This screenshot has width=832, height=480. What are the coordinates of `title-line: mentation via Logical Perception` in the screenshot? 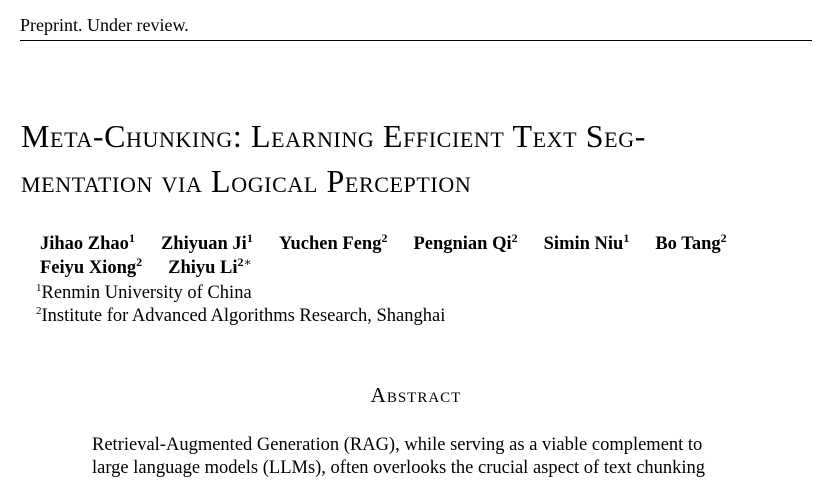 It's located at (246, 181).